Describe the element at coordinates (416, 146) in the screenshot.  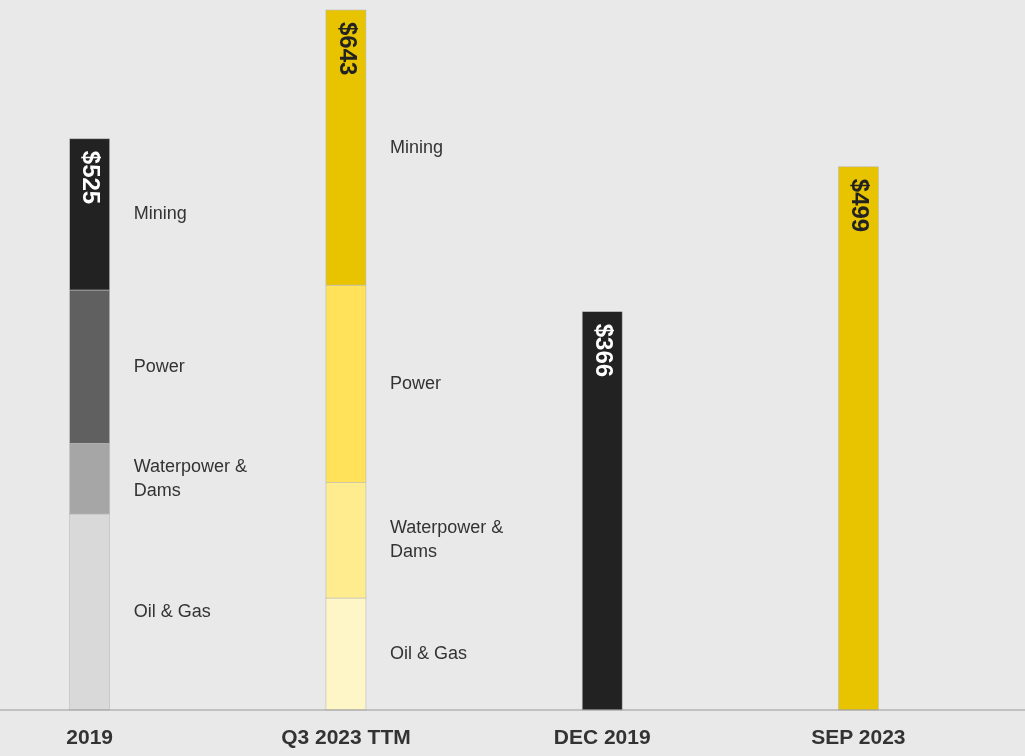
I see `text: Mining` at that location.